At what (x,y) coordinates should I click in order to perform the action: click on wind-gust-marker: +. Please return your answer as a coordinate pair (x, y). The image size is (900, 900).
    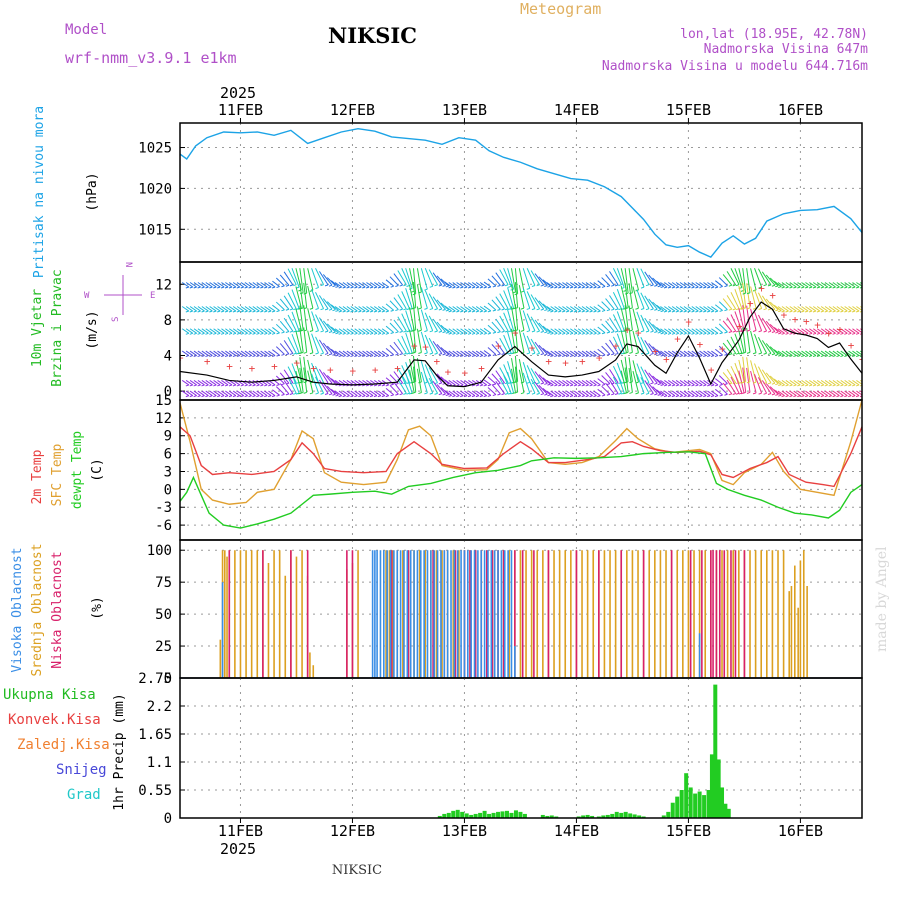
    Looking at the image, I should click on (711, 370).